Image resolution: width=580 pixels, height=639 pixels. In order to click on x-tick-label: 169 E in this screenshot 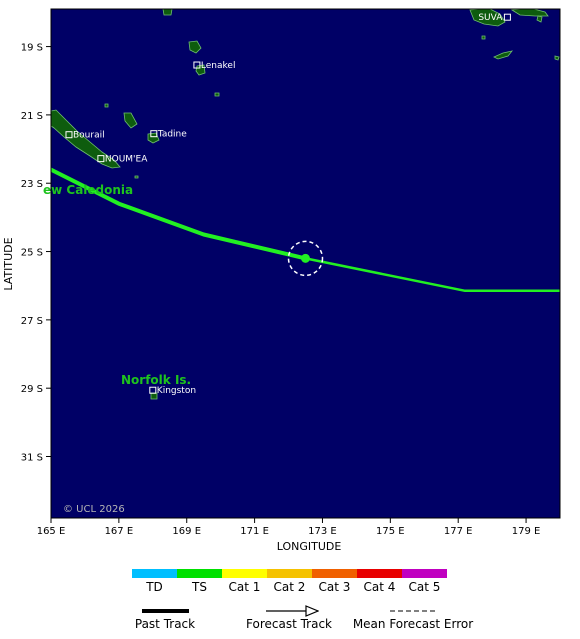, I will do `click(186, 531)`.